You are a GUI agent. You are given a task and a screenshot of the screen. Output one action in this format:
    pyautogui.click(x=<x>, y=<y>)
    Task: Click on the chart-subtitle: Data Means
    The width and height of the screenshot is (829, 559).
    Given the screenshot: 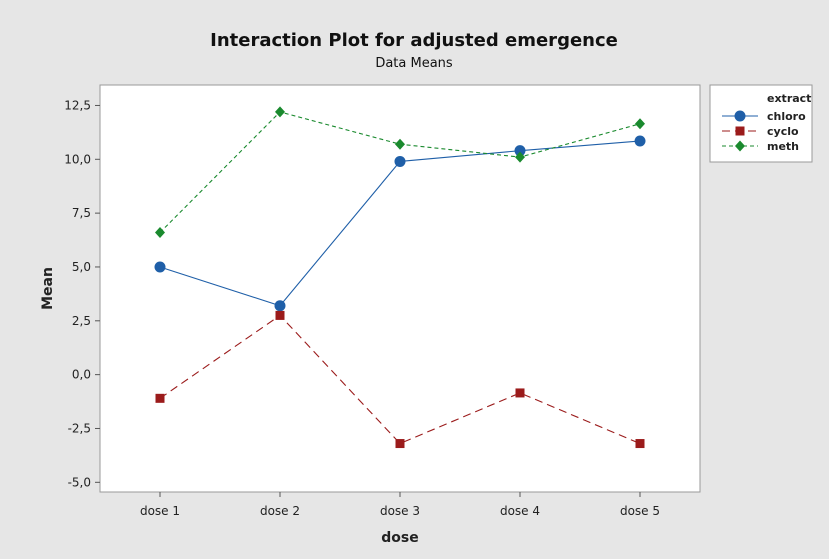 What is the action you would take?
    pyautogui.click(x=414, y=63)
    